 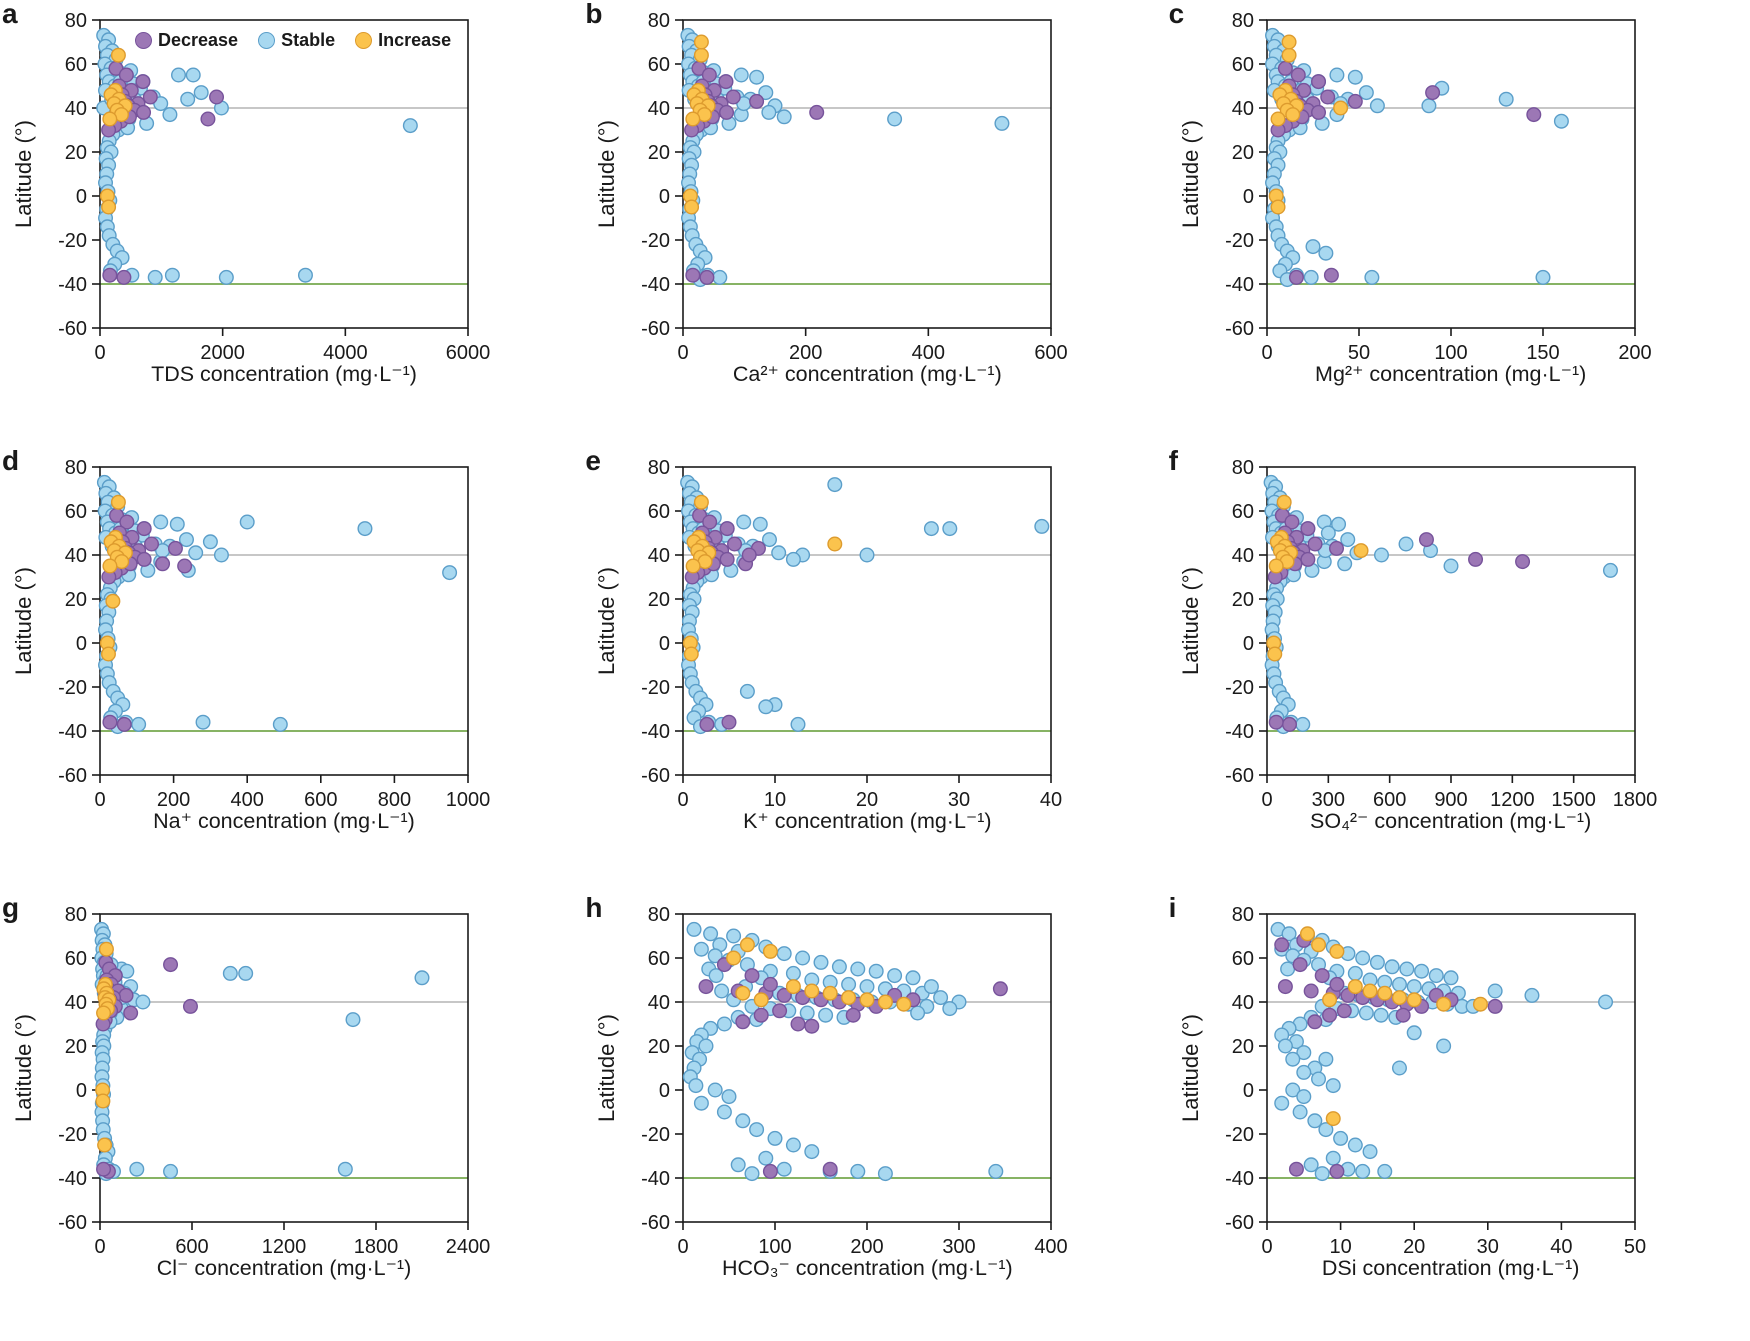 What do you see at coordinates (1634, 800) in the screenshot?
I see `svg-text: 1800` at bounding box center [1634, 800].